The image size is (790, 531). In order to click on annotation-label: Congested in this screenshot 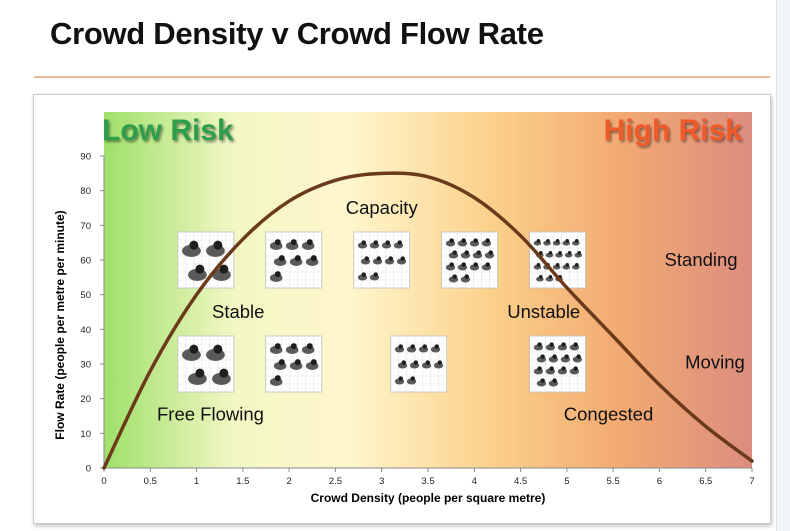, I will do `click(608, 413)`.